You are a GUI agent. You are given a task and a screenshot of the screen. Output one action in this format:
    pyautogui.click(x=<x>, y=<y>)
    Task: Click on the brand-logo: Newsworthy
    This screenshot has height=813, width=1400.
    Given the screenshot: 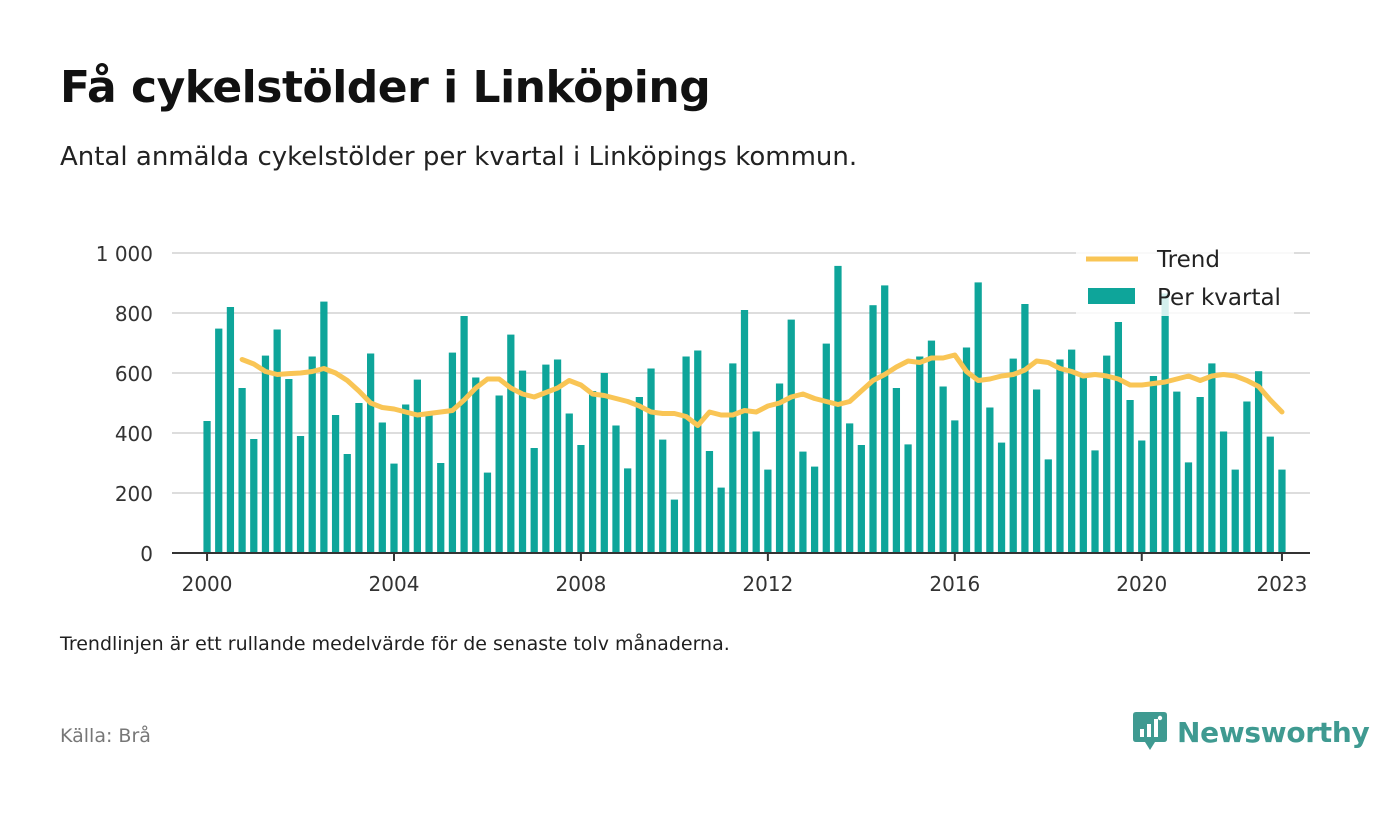 What is the action you would take?
    pyautogui.click(x=1251, y=732)
    